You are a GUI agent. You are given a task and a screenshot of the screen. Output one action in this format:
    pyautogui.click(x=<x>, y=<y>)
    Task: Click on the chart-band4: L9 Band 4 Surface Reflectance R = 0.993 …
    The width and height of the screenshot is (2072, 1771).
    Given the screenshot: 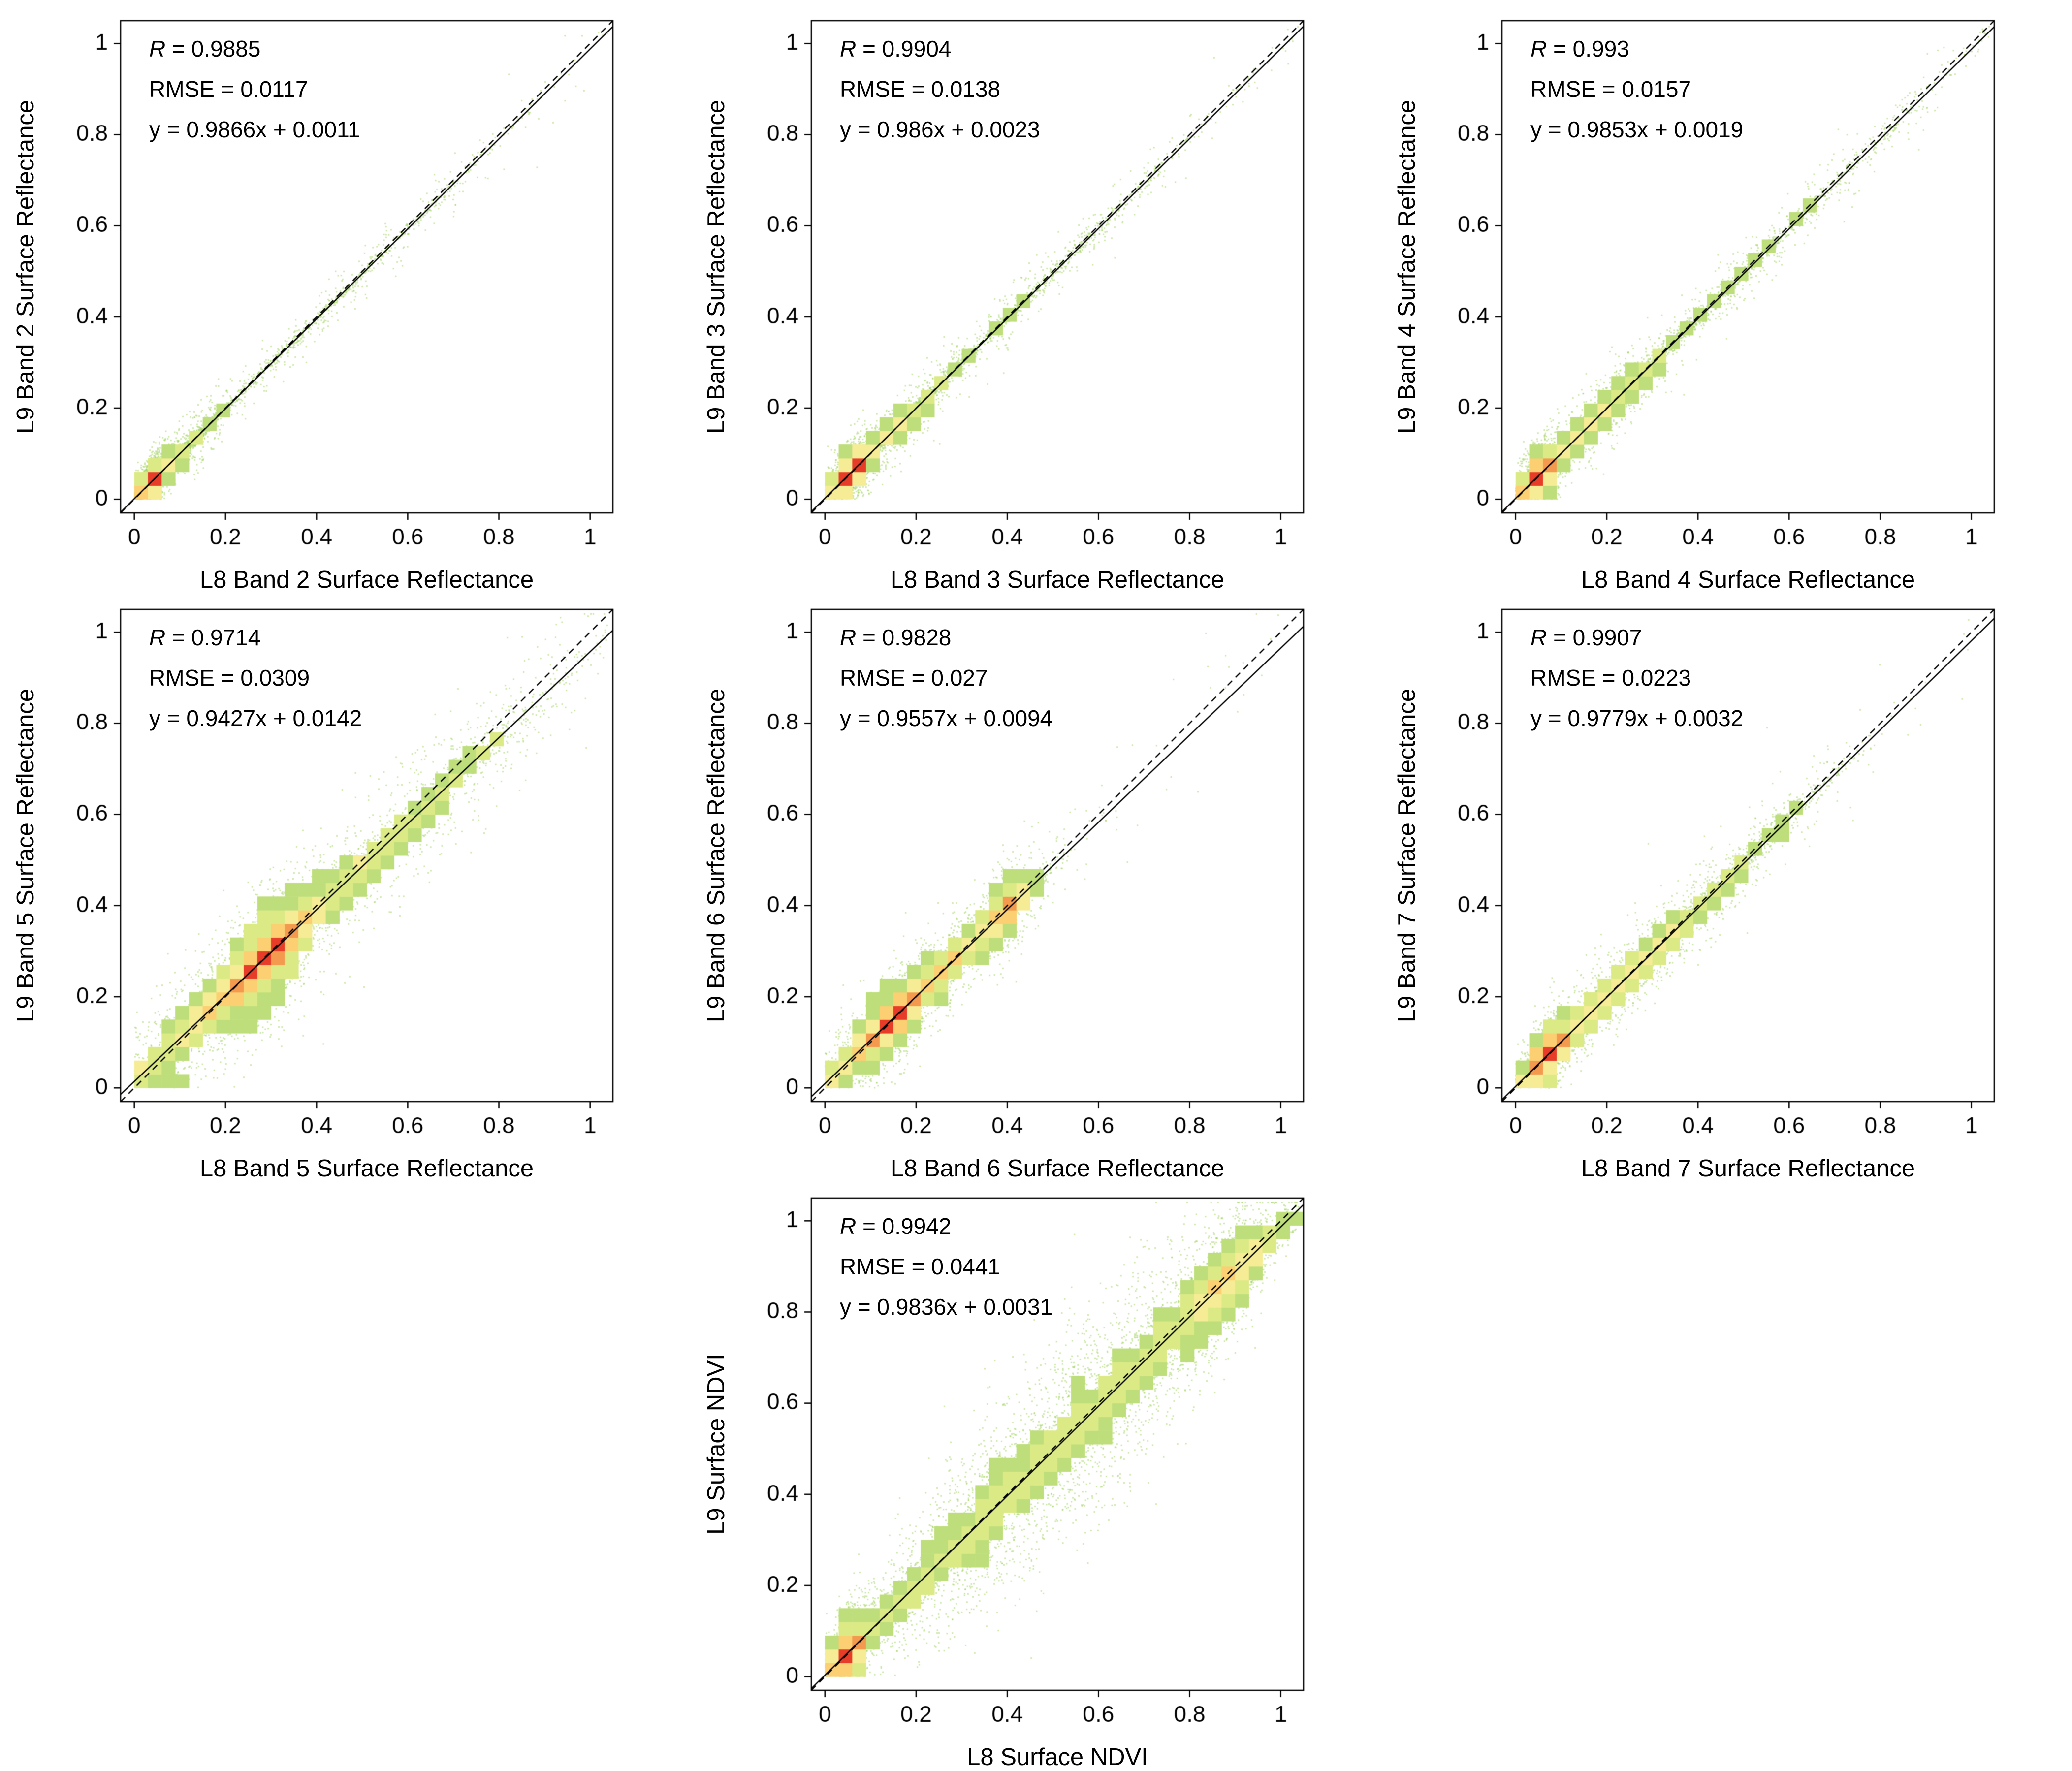 What is the action you would take?
    pyautogui.click(x=1726, y=298)
    